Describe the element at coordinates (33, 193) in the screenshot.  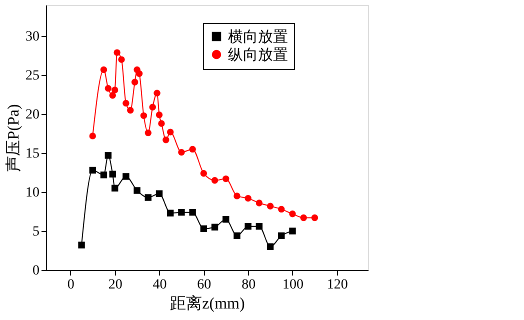
I see `y-tick-label: 10` at that location.